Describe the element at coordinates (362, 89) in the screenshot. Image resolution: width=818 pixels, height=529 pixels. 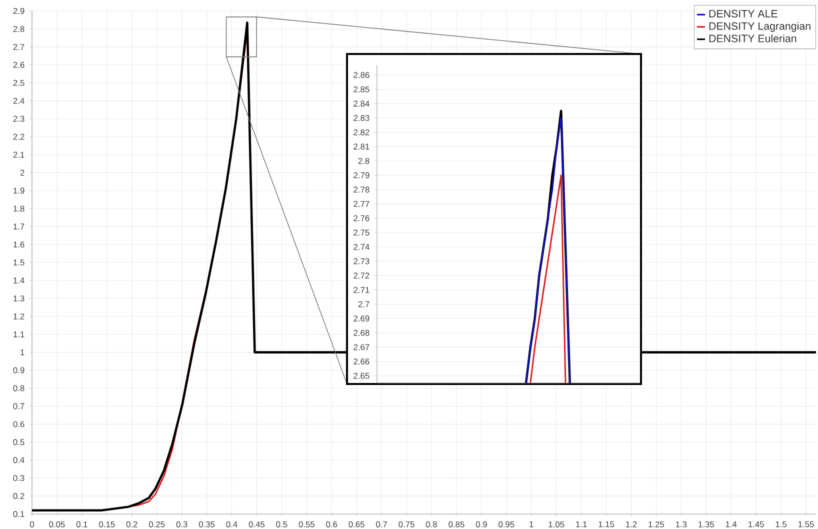
I see `y-tick-label: 2.85` at that location.